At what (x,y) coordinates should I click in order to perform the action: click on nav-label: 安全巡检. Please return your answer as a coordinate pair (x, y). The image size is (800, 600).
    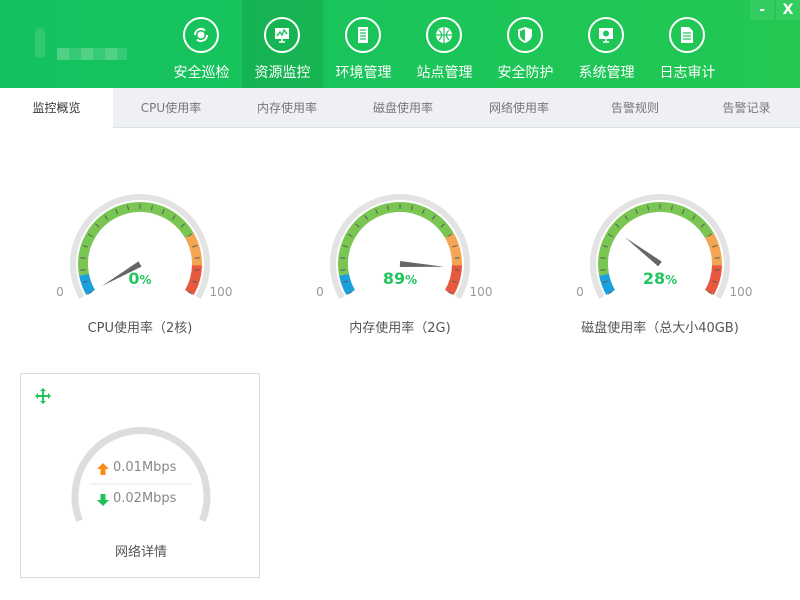
    Looking at the image, I should click on (201, 73).